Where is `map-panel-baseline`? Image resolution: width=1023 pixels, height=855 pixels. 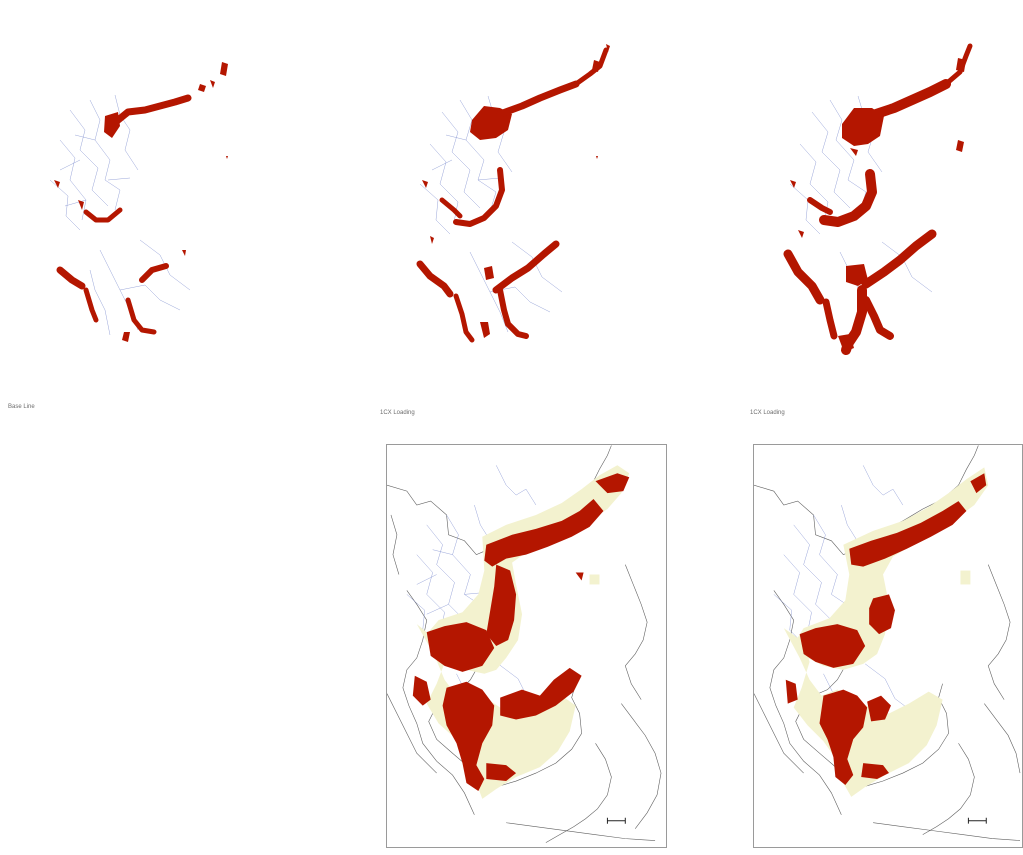
map-panel-baseline is located at coordinates (135, 200).